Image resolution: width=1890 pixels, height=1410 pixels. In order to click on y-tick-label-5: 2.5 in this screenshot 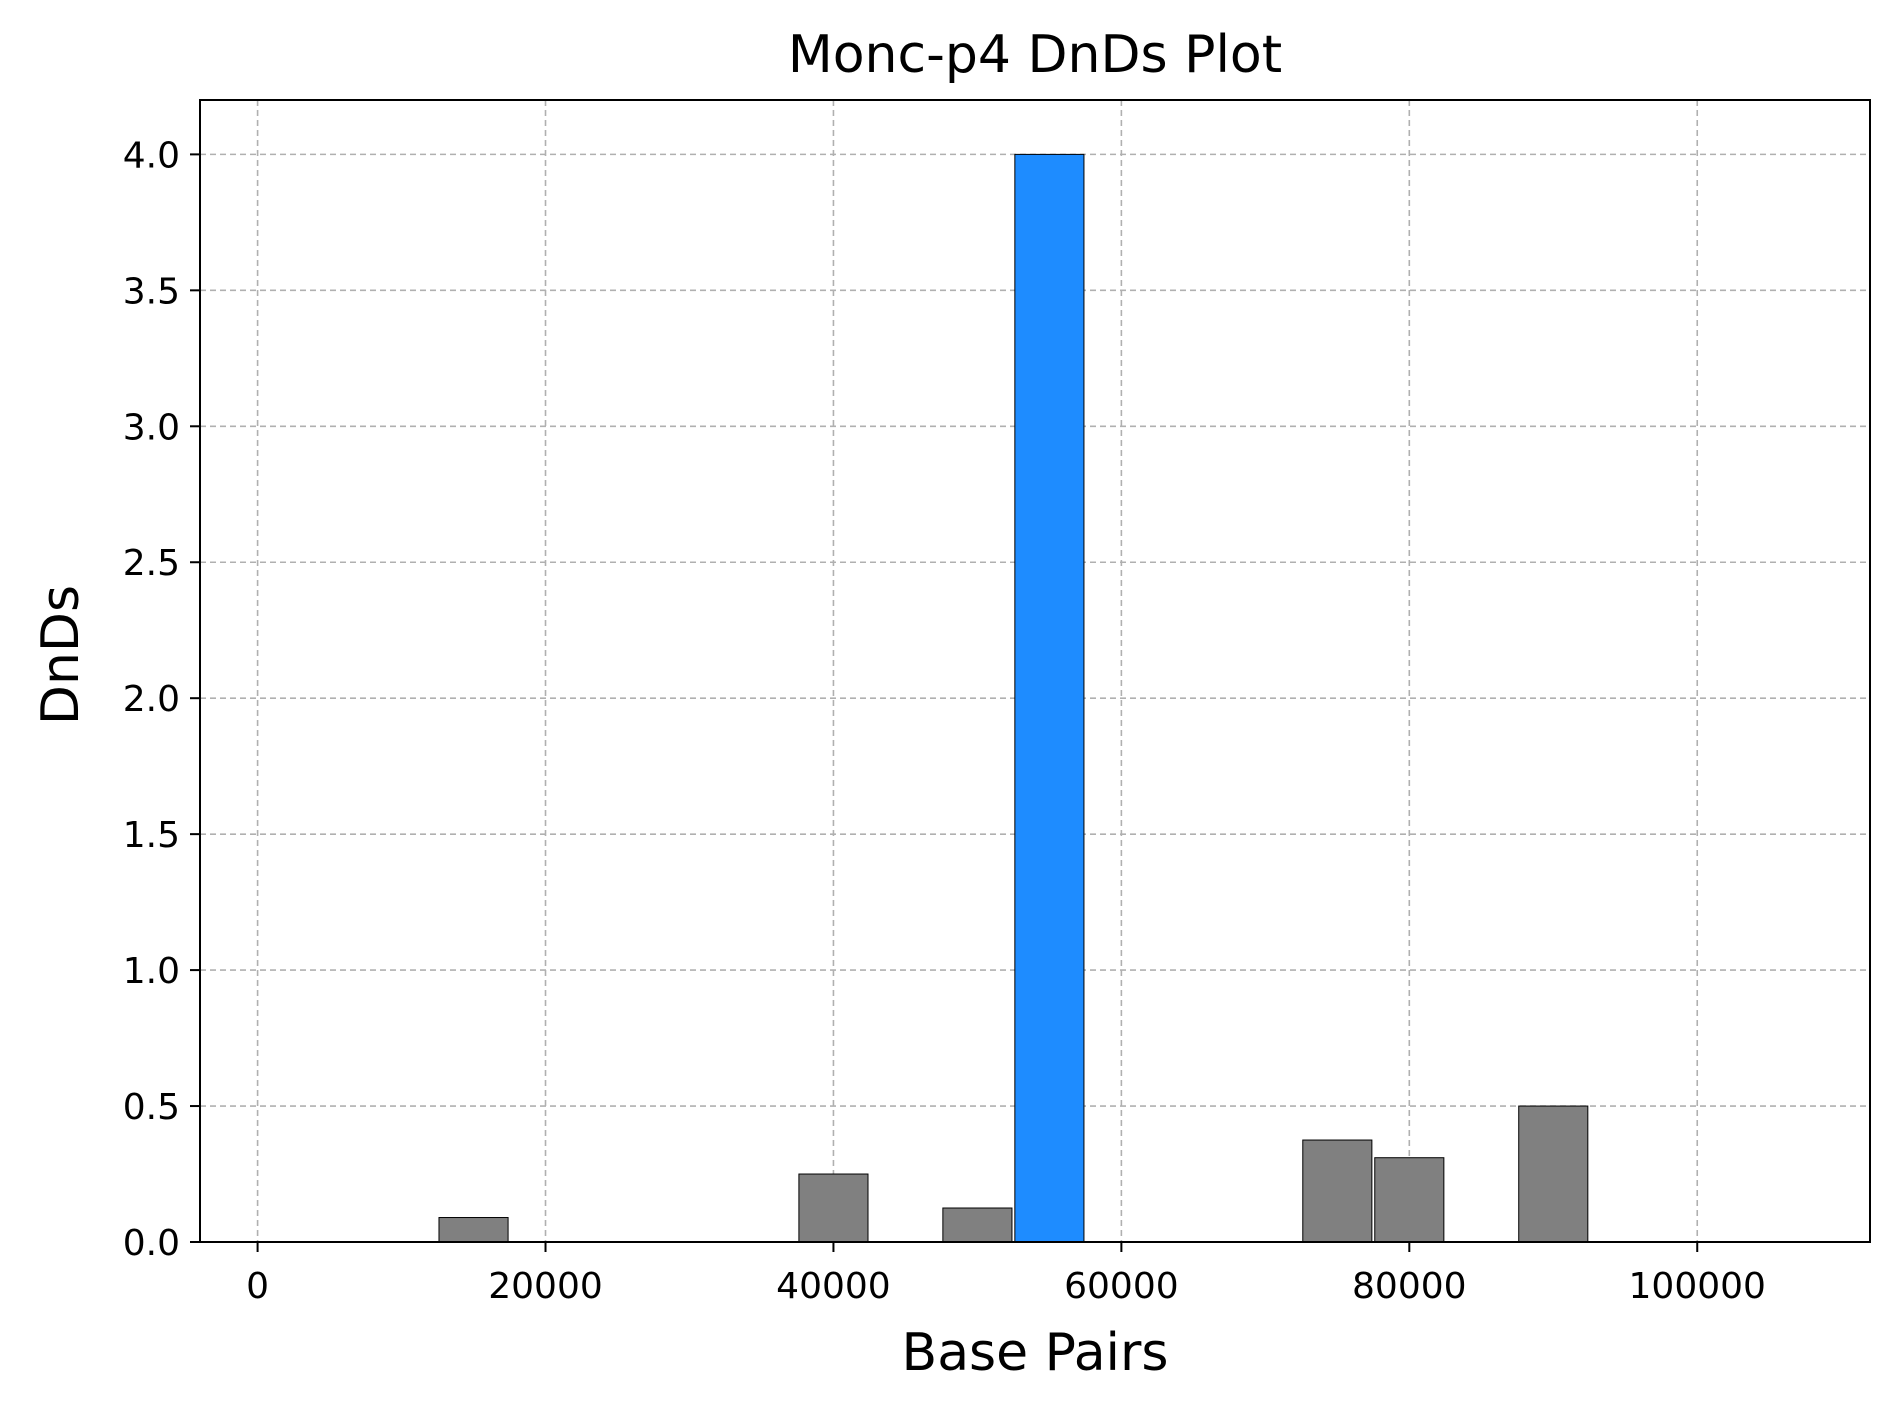, I will do `click(151, 563)`.